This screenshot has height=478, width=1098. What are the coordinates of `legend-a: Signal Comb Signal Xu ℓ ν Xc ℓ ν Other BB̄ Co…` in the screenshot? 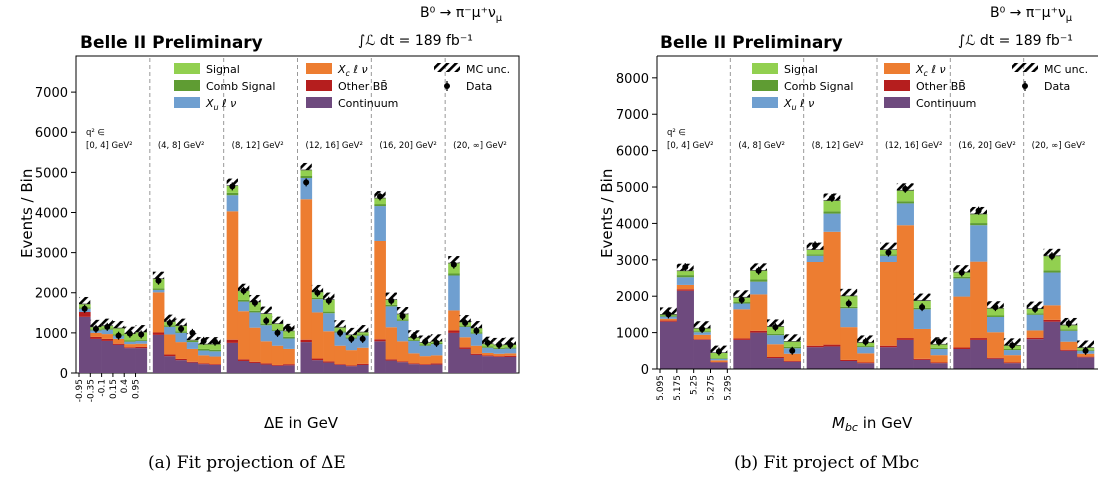 It's located at (342, 87).